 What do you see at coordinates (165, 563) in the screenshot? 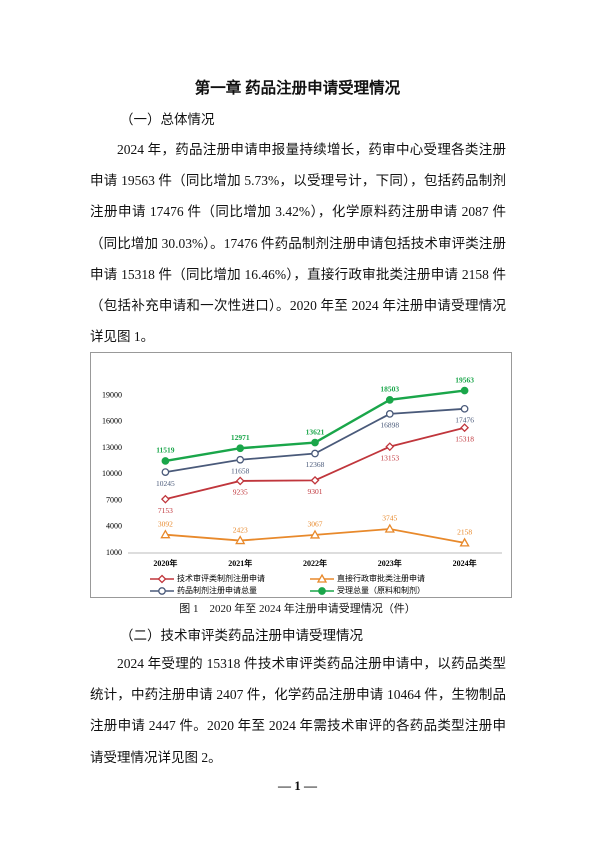
I see `x-tick-label: 2020年` at bounding box center [165, 563].